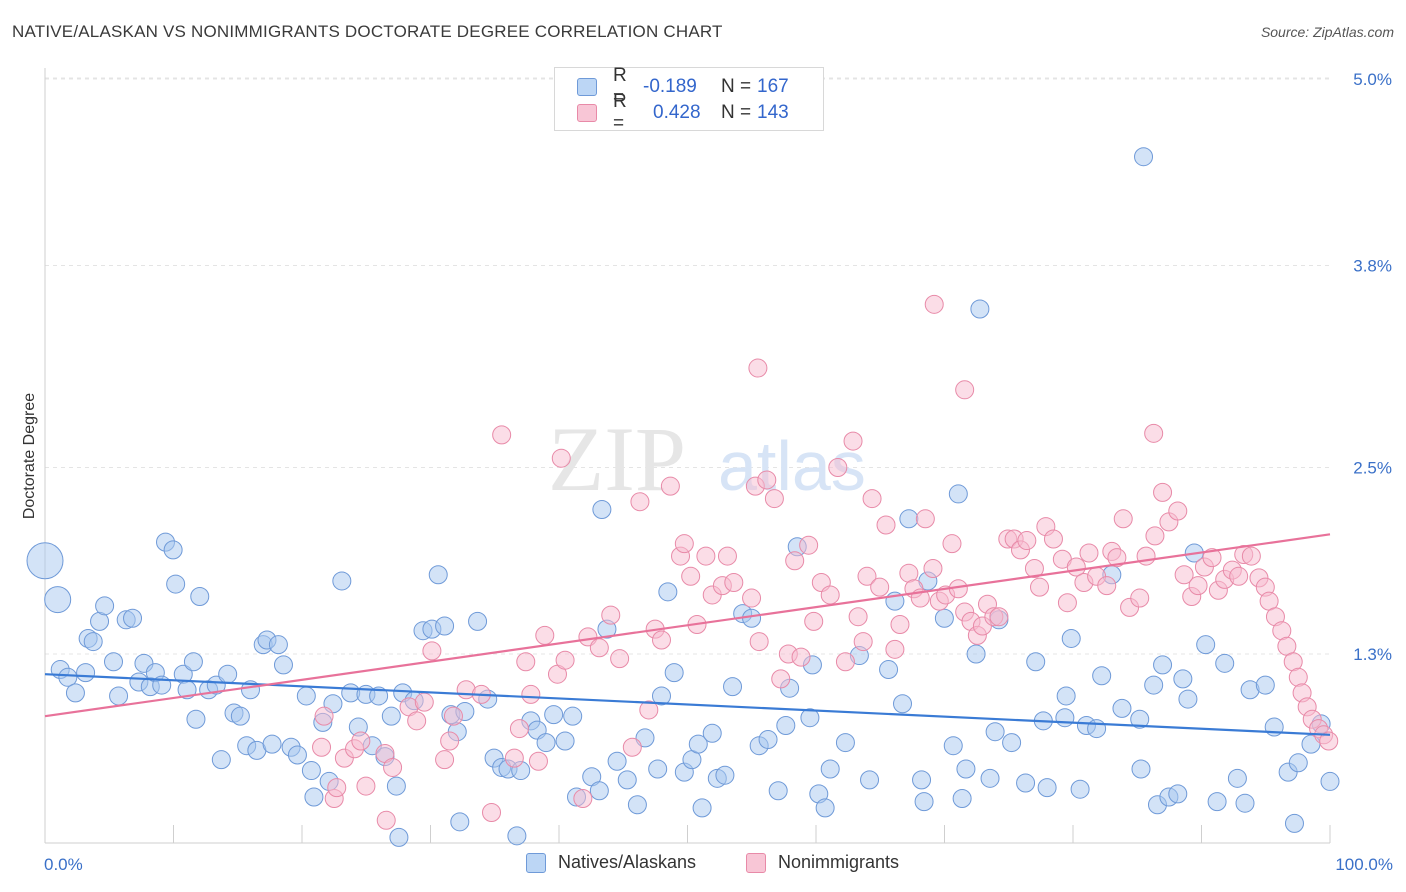 The height and width of the screenshot is (892, 1406). What do you see at coordinates (587, 87) in the screenshot?
I see `legend-swatch-natives` at bounding box center [587, 87].